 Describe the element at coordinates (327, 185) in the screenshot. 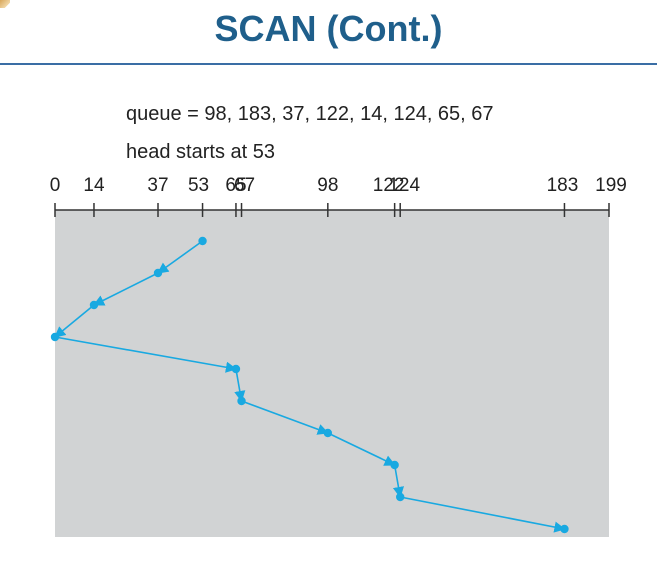

I see `tick-label-98: 98` at that location.